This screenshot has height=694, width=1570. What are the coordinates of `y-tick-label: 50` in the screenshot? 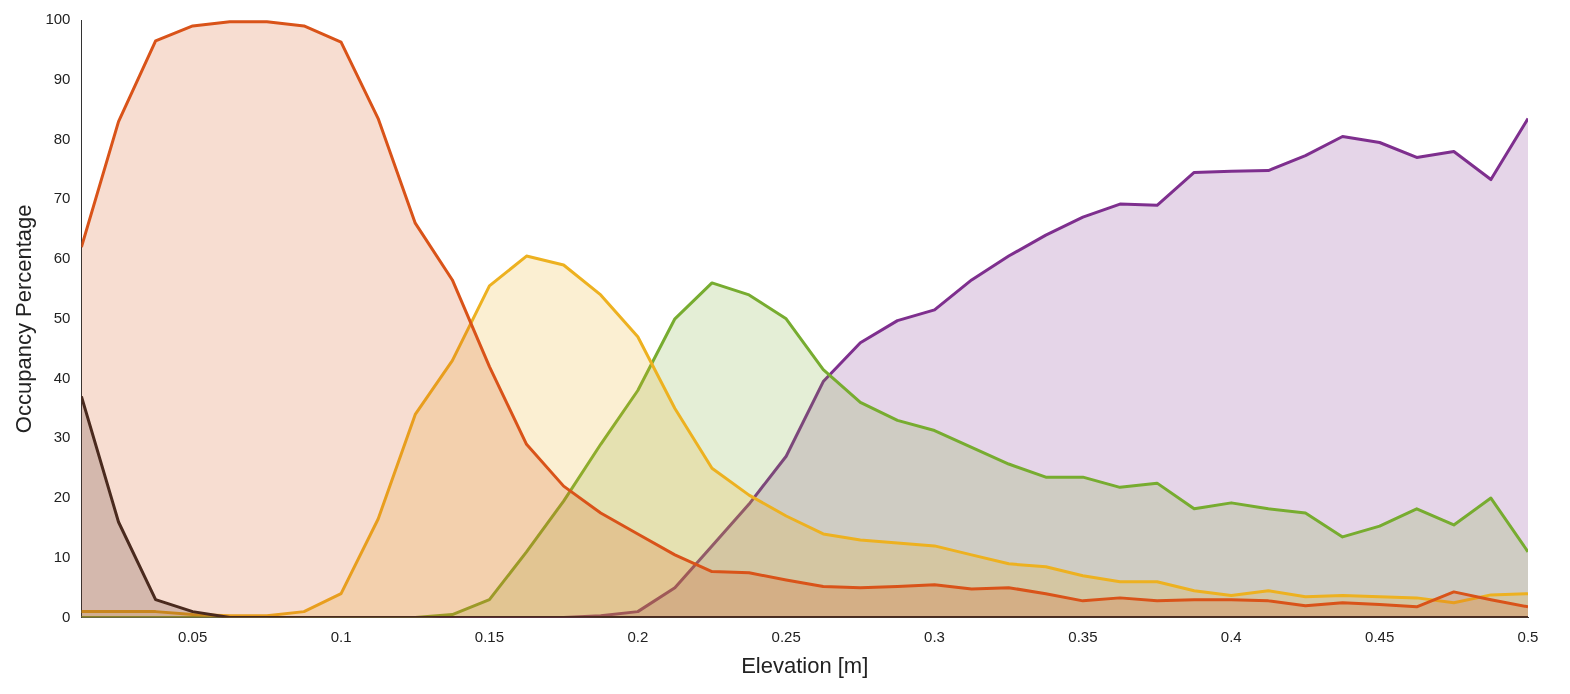 It's located at (62, 317).